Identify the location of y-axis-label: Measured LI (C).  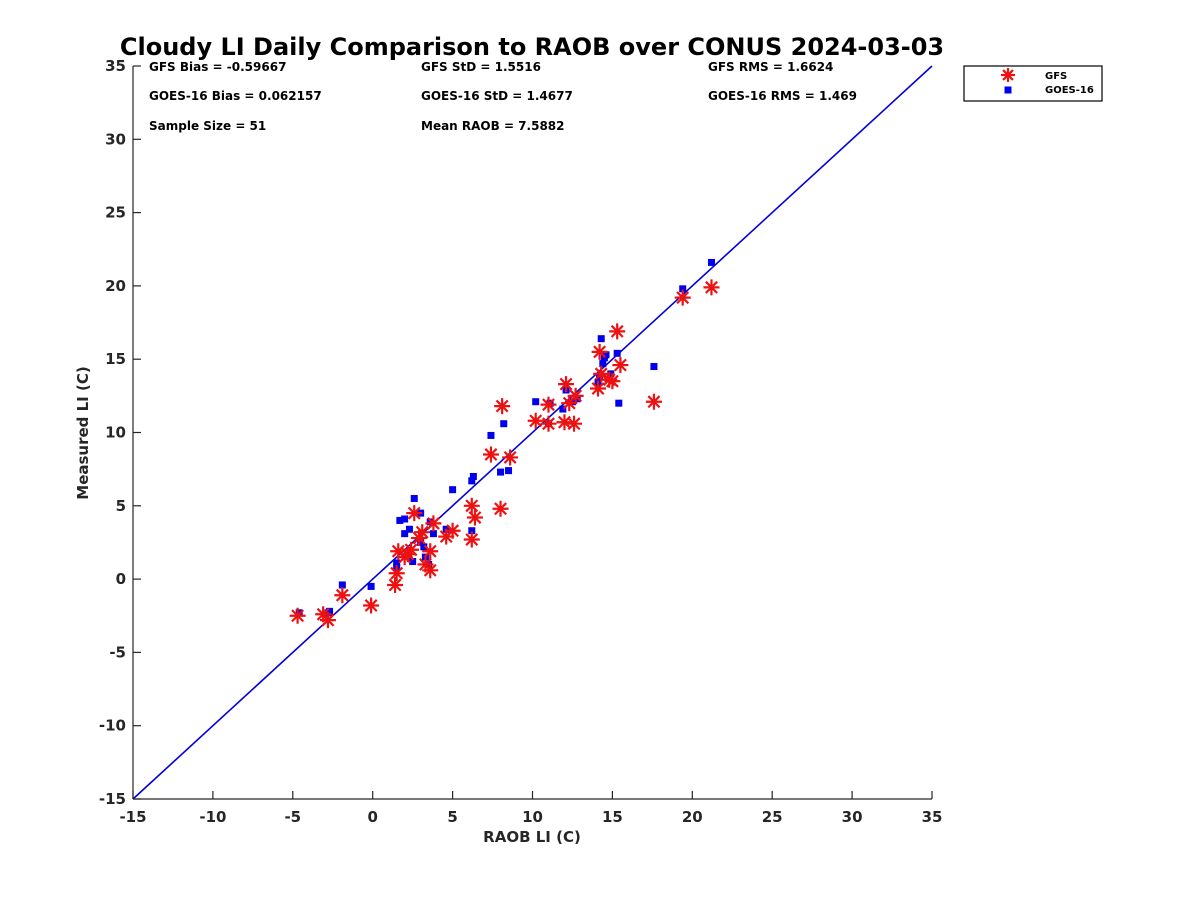
(83, 432).